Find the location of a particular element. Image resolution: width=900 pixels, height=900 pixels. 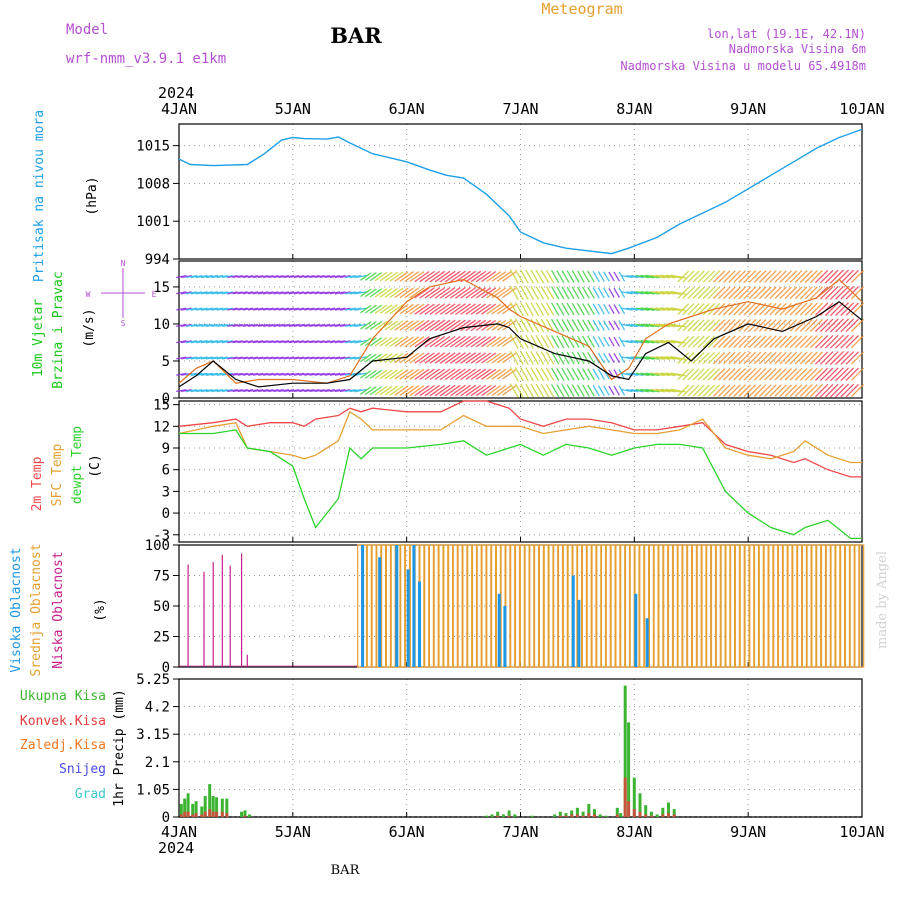

time-tick-top: 4JAN is located at coordinates (179, 109).